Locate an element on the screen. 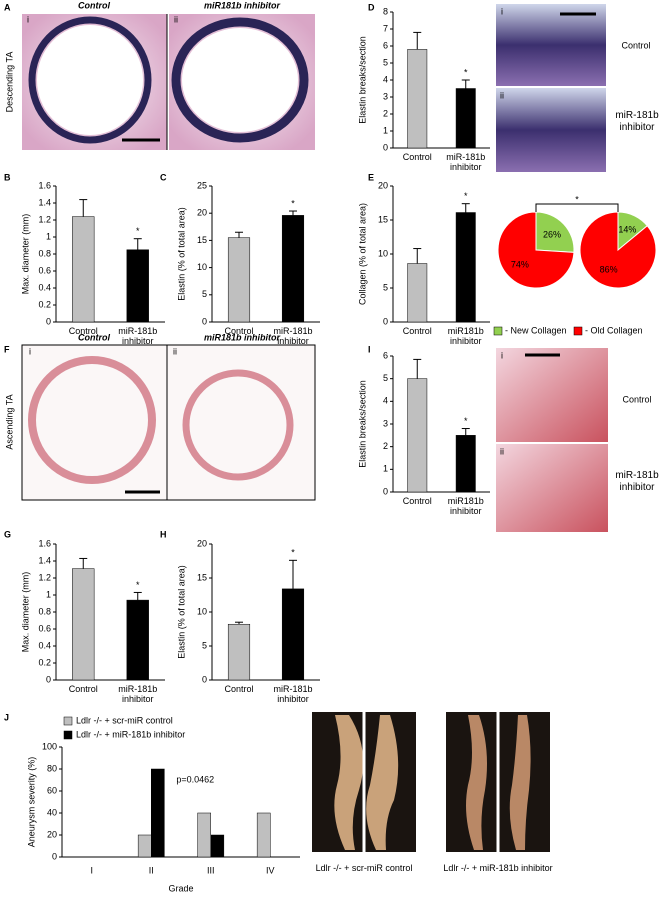 Image resolution: width=666 pixels, height=911 pixels. y-axis-label: Aneurysm severity (%) is located at coordinates (31, 802).